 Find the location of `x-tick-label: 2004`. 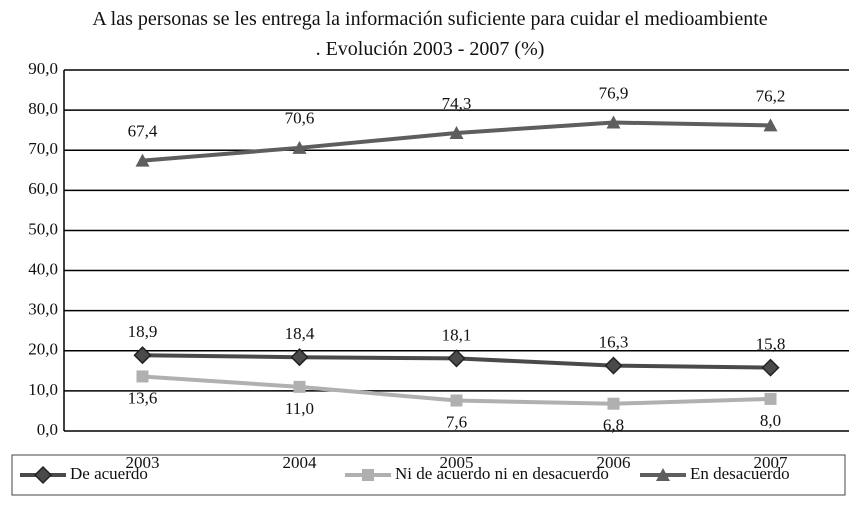

x-tick-label: 2004 is located at coordinates (300, 462).